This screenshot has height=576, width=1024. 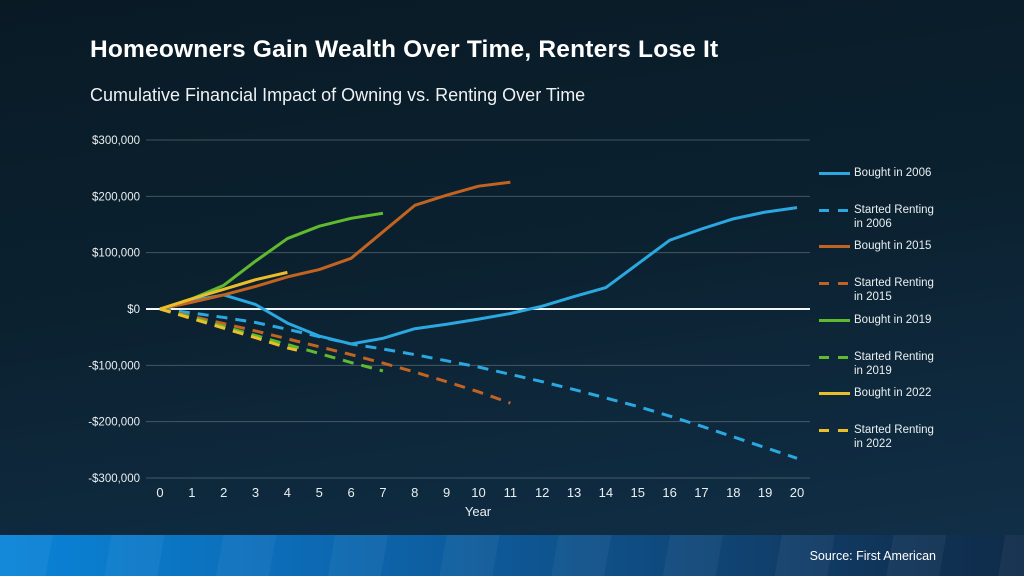 I want to click on svg-text: 17, so click(x=701, y=492).